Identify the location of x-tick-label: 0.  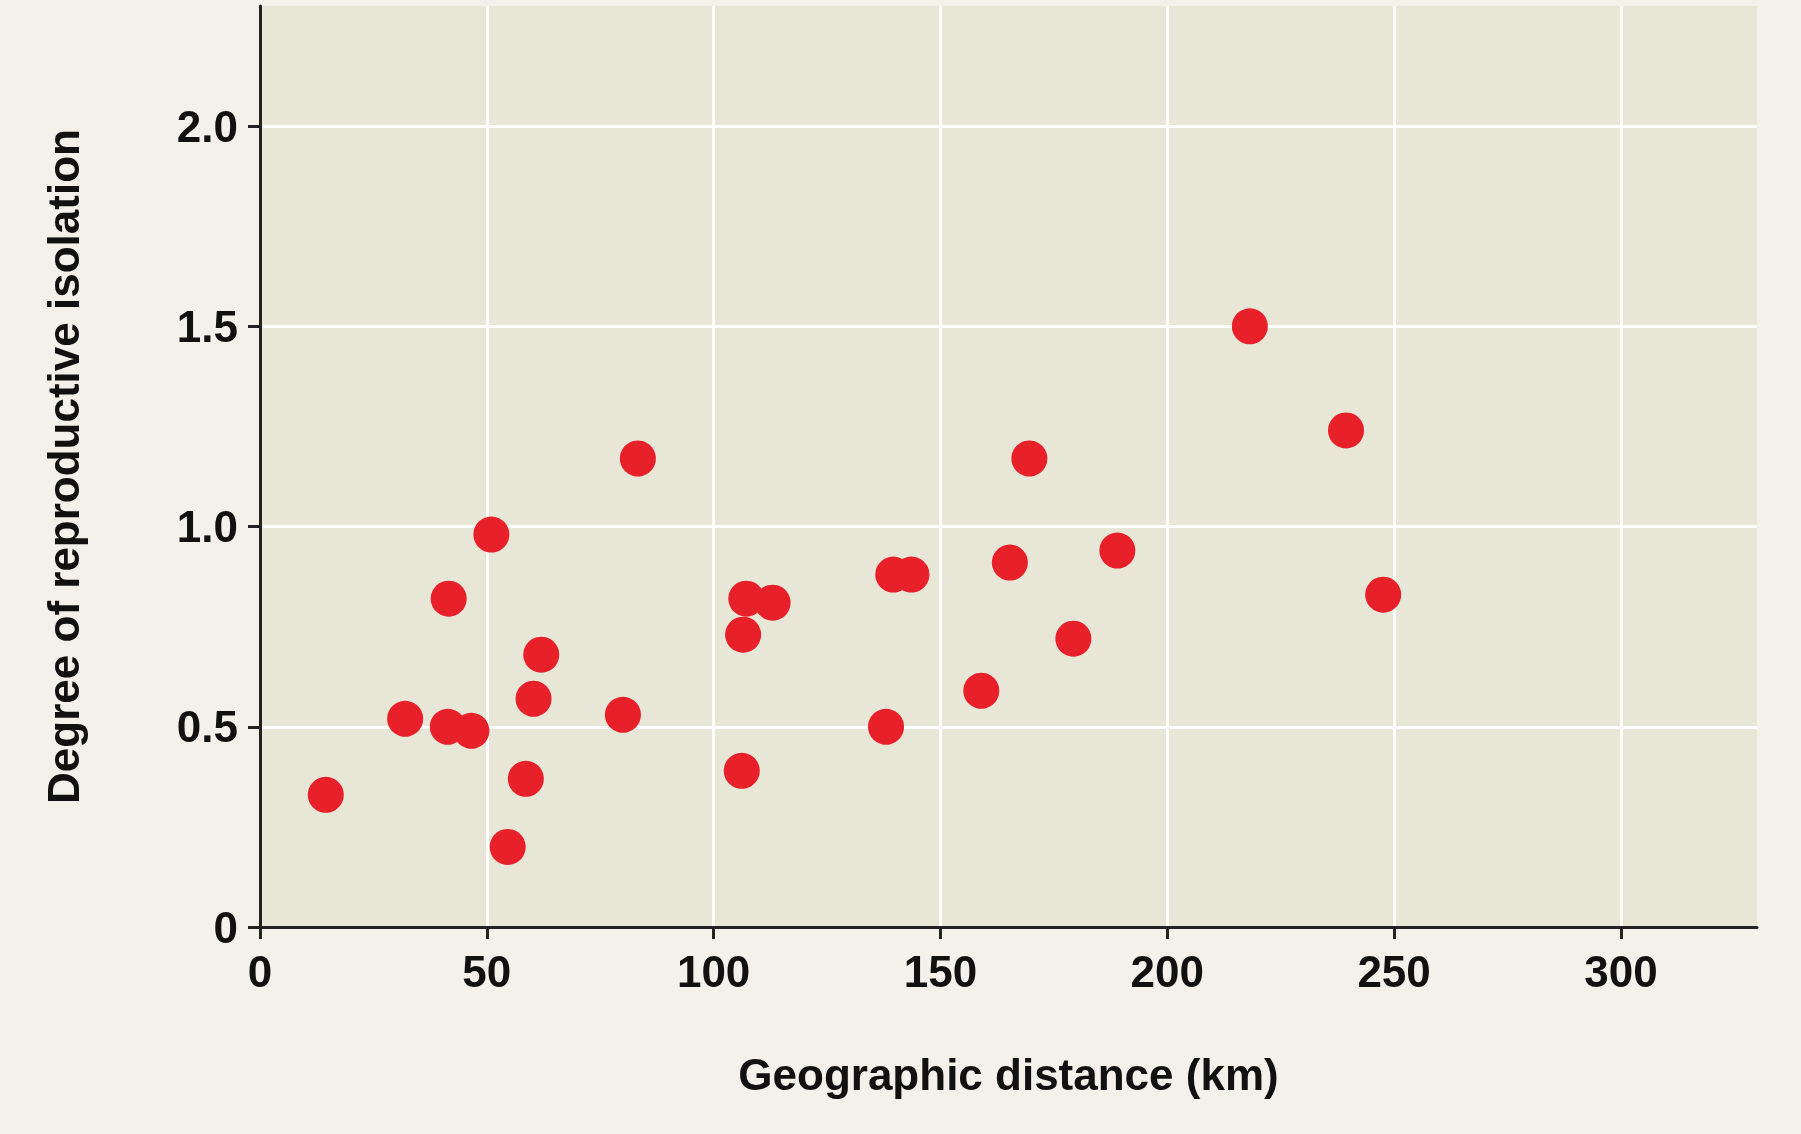
(260, 971).